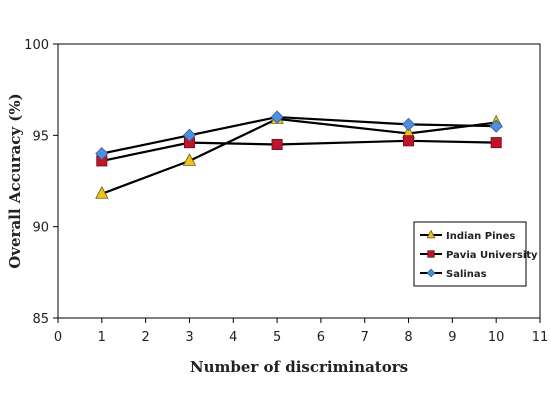 This screenshot has width=550, height=404. I want to click on series-points-pavia-university, so click(299, 151).